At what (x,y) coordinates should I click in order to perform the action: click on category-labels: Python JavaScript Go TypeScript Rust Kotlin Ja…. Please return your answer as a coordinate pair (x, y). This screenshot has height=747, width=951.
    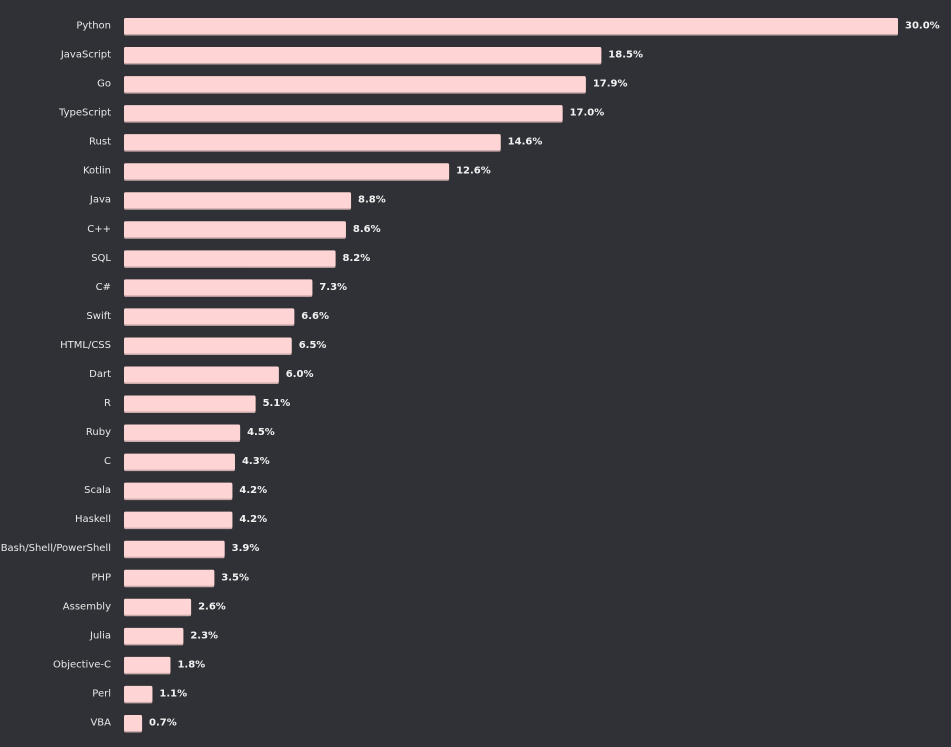
    Looking at the image, I should click on (56, 375).